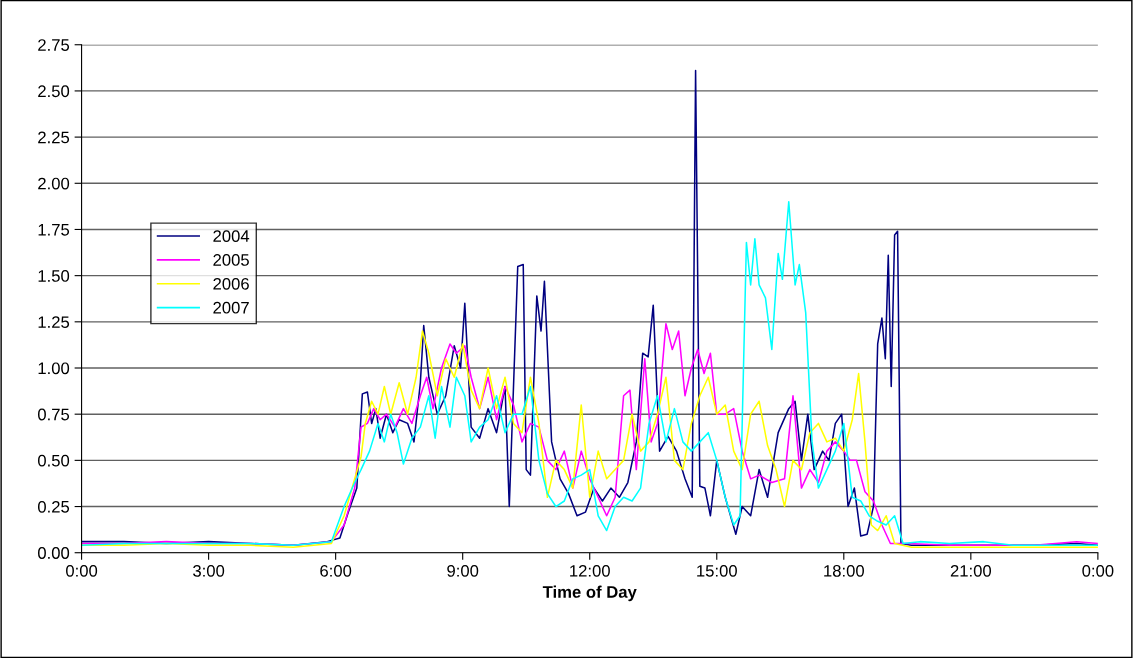 This screenshot has height=658, width=1133. I want to click on y-tick-label: 2.75, so click(54, 45).